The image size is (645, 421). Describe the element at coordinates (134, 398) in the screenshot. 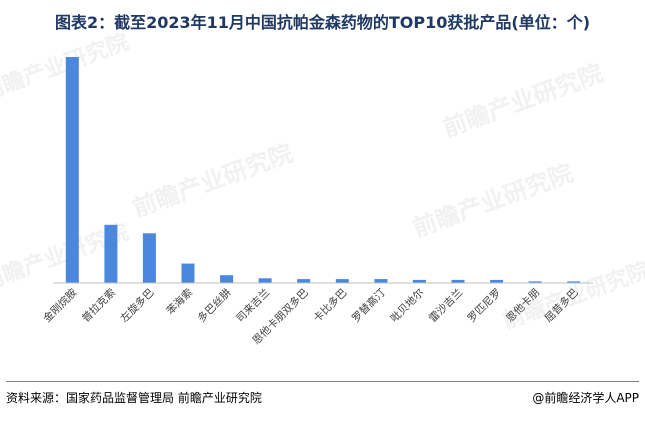

I see `source-note: 资料来源：国家药品监督管理局 前瞻产业研究院` at that location.